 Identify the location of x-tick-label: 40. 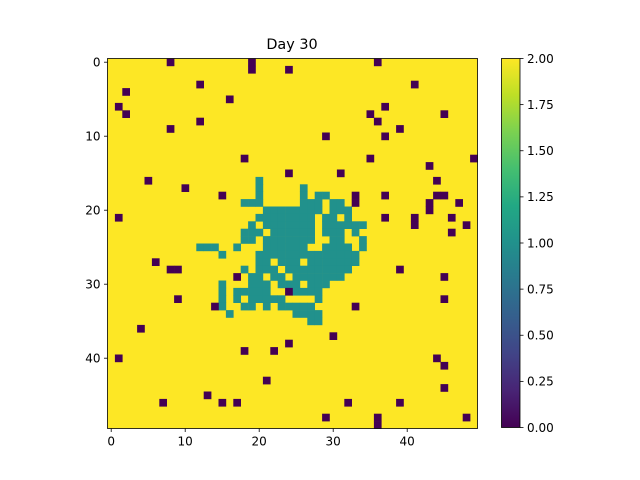
(407, 442).